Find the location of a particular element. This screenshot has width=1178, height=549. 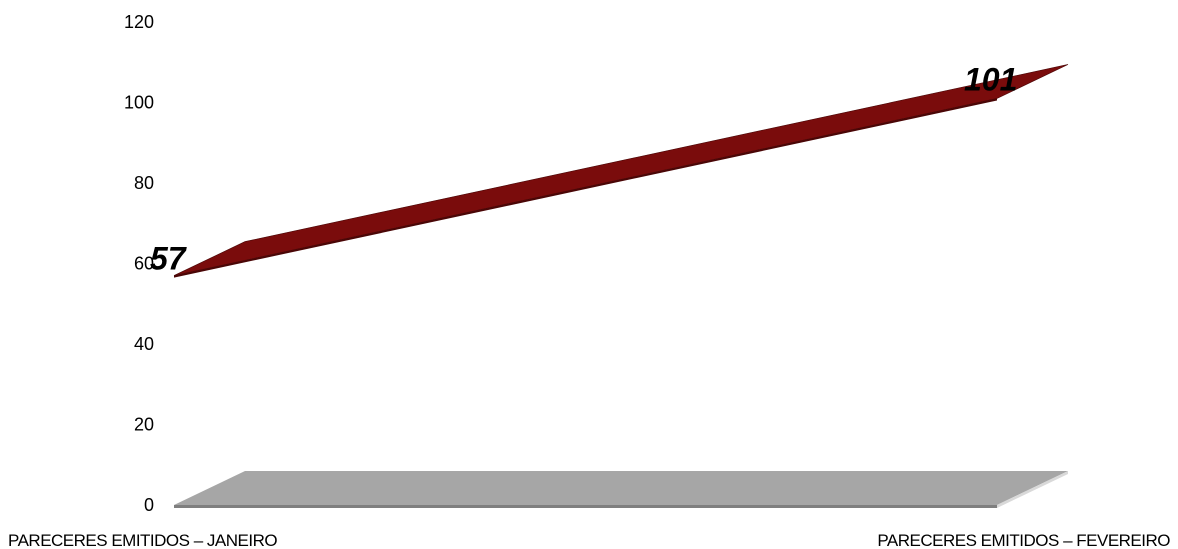

x-category-label: PARECERES EMITIDOS – FEVEREIRO is located at coordinates (1023, 540).